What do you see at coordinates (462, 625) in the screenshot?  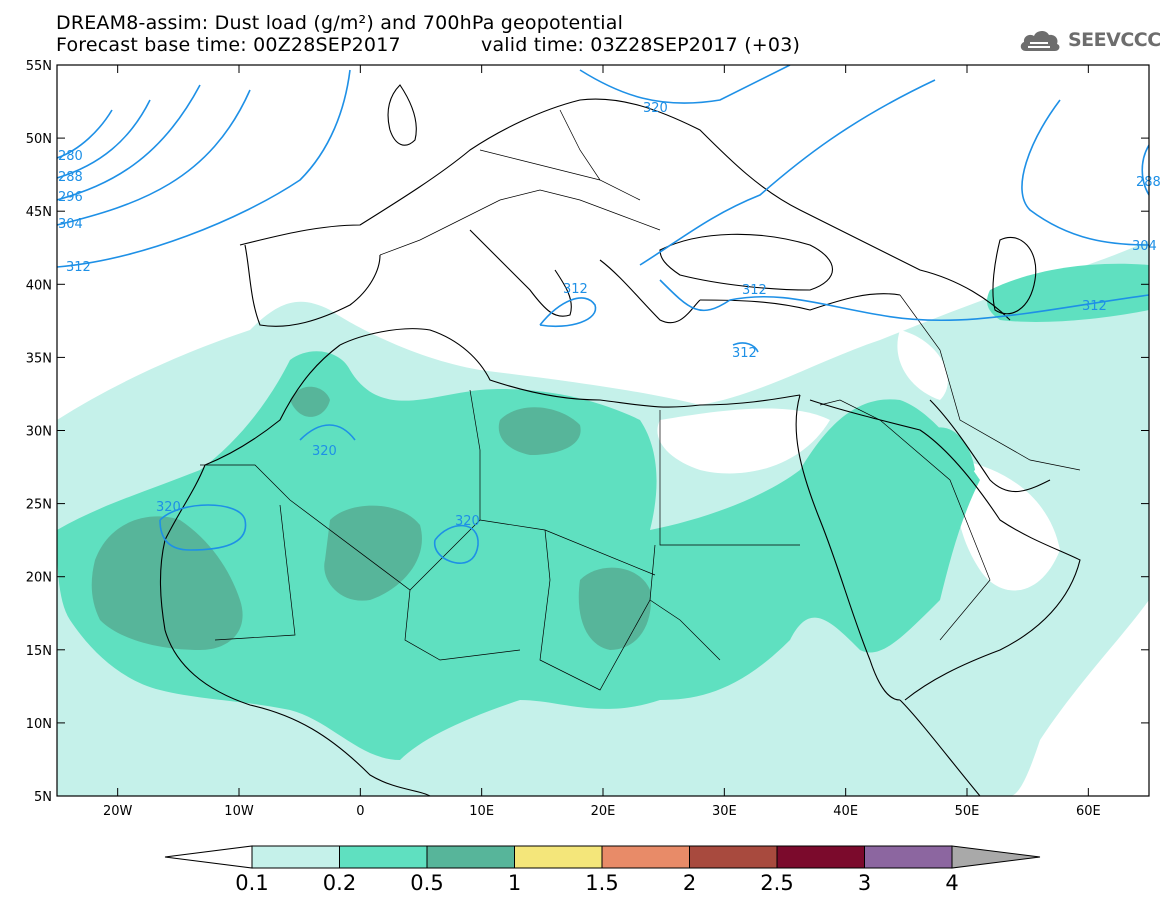 I see `border-niger` at bounding box center [462, 625].